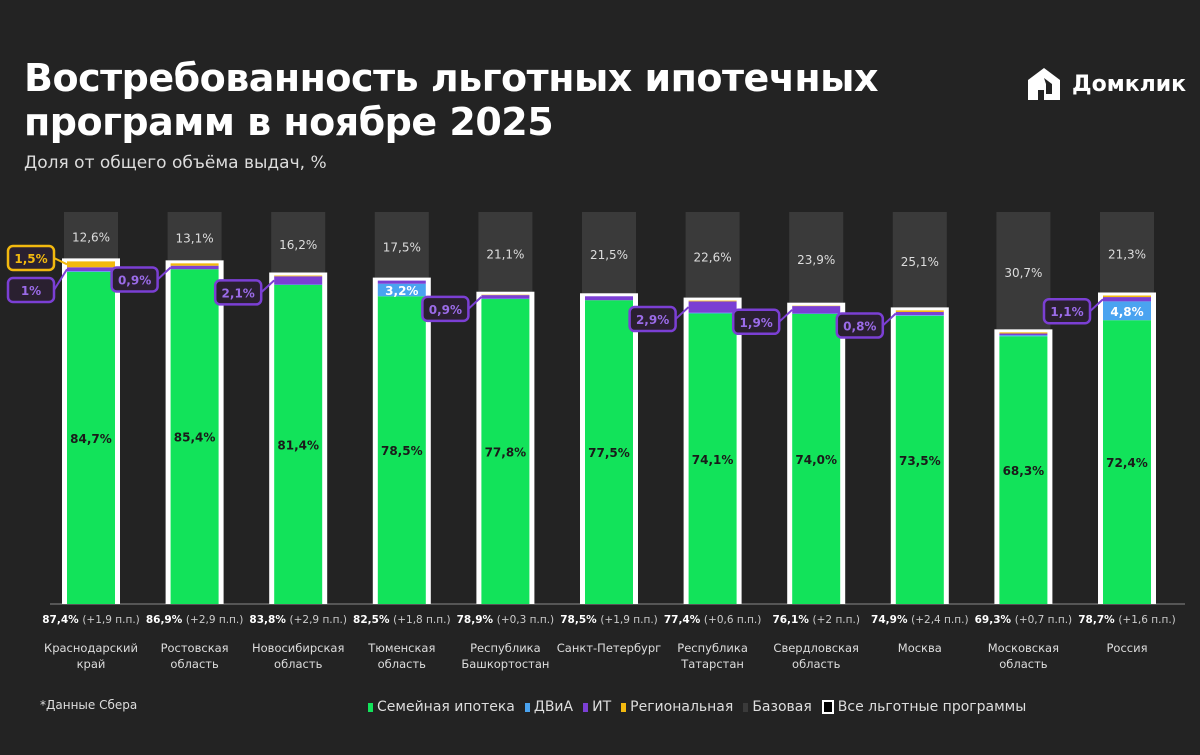  Describe the element at coordinates (923, 707) in the screenshot. I see `legend-item-all: Все льготные программы` at that location.